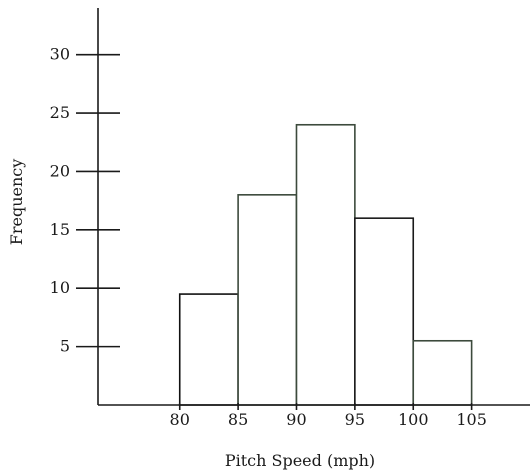 The width and height of the screenshot is (532, 472). I want to click on y-tick-label-15: 15, so click(60, 229).